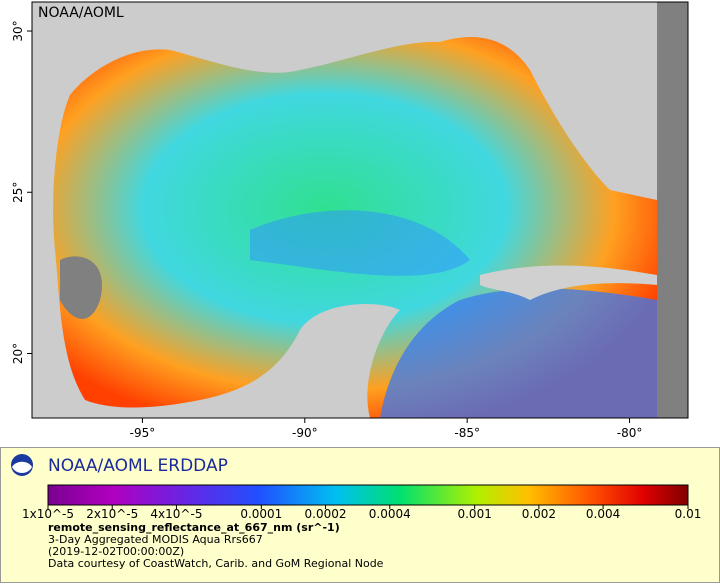 This screenshot has height=587, width=720. I want to click on x-tick-label: -80°, so click(630, 433).